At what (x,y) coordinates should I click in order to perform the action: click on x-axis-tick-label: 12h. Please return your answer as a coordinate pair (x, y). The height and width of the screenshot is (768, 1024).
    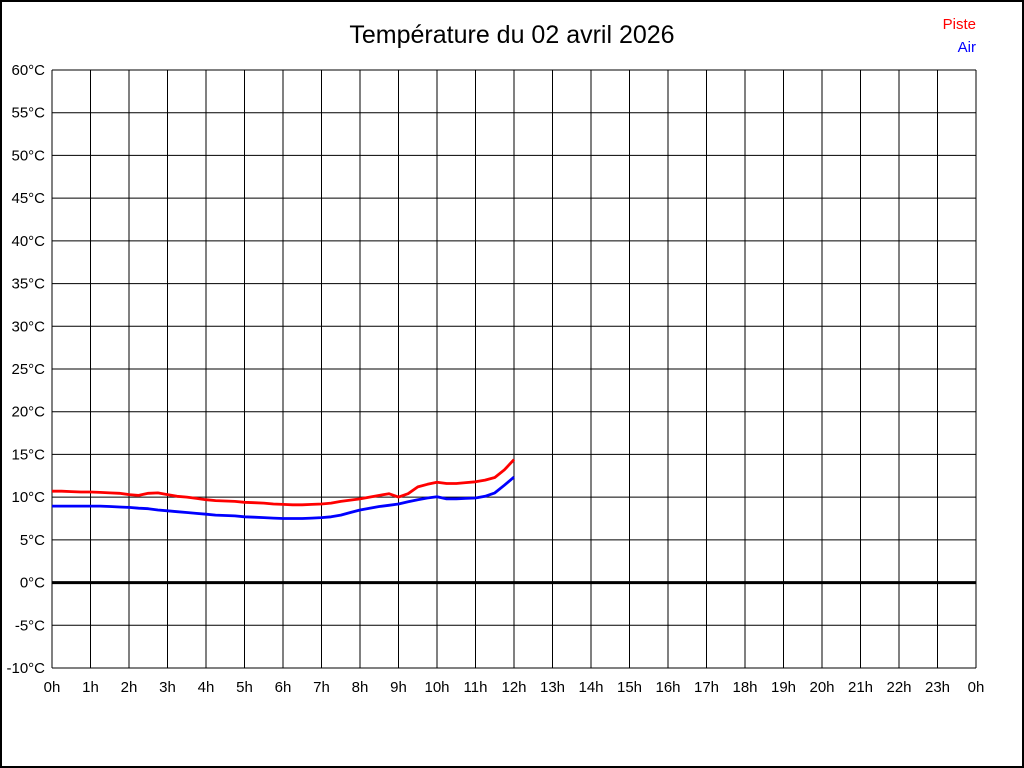
    Looking at the image, I should click on (513, 687).